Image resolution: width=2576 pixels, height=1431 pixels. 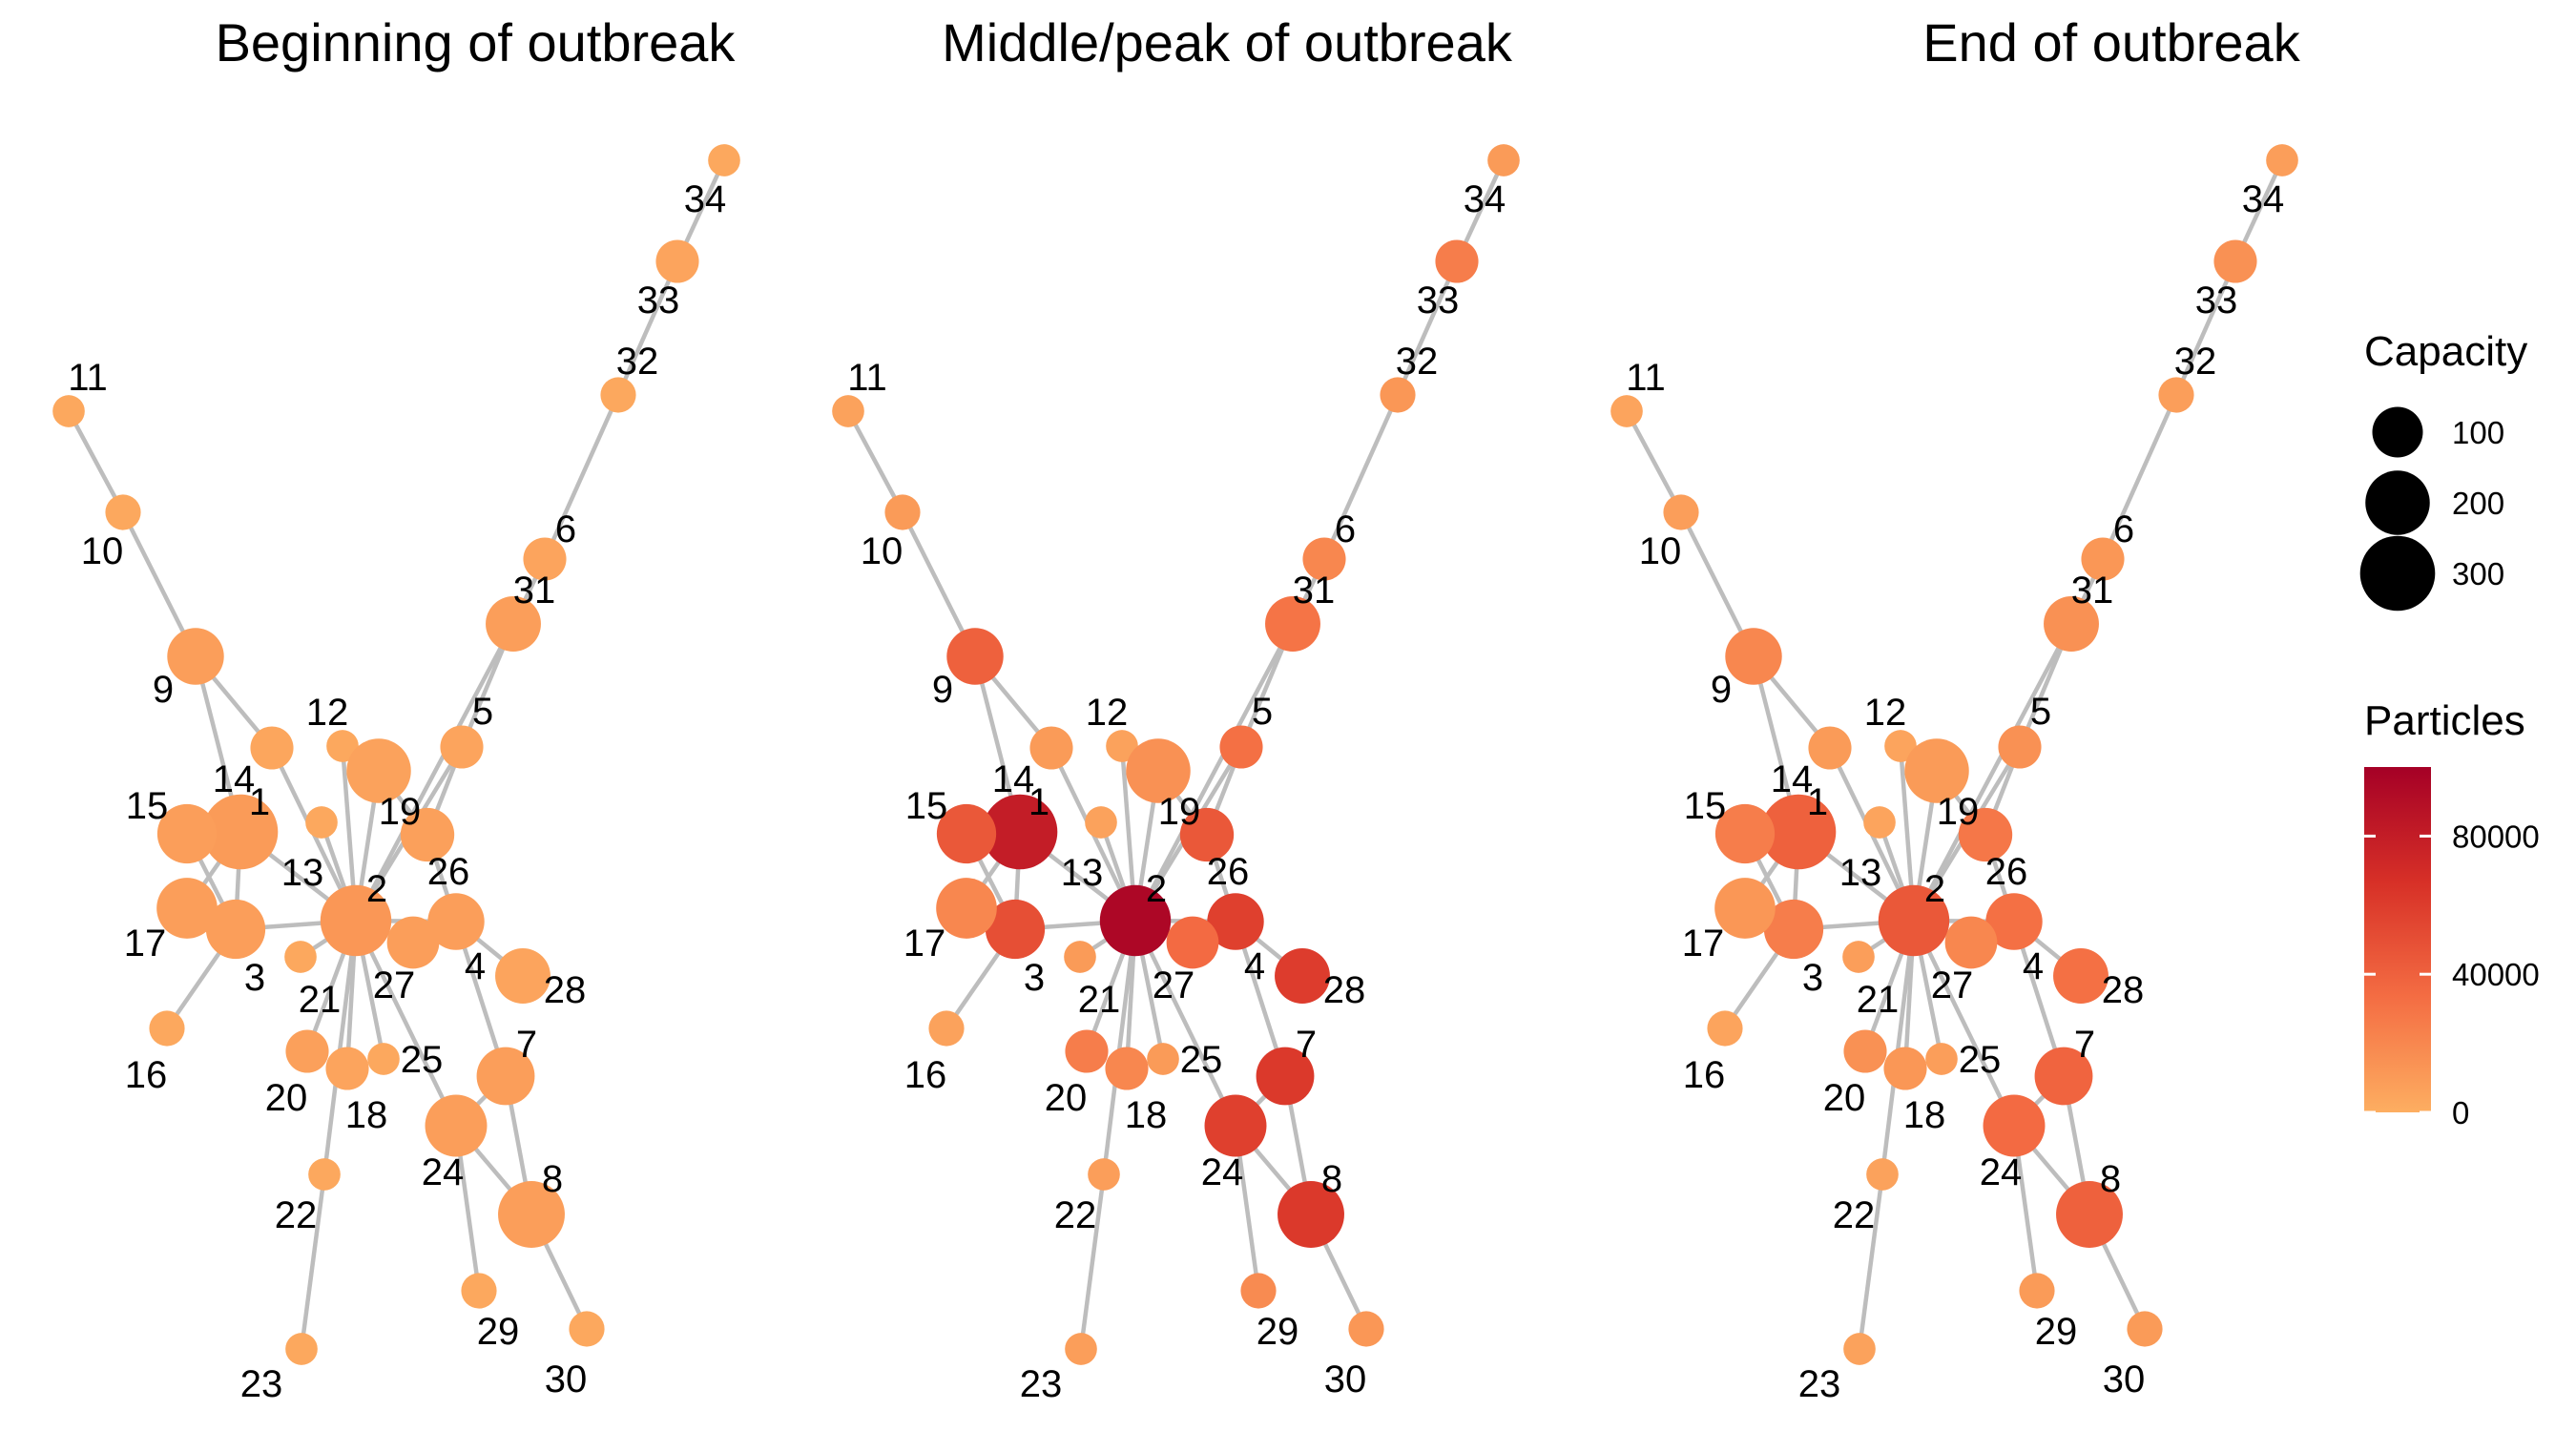 What do you see at coordinates (2040, 712) in the screenshot?
I see `node-label-5: 5` at bounding box center [2040, 712].